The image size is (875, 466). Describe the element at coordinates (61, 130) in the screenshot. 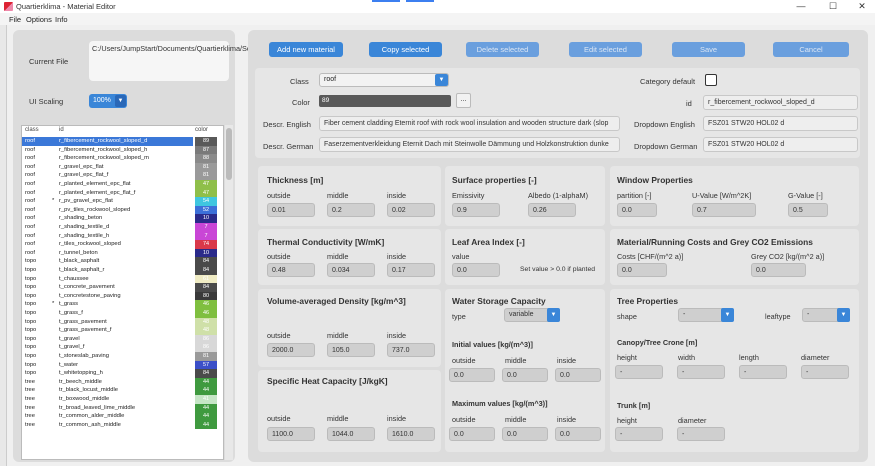

I see `column-header-id: id` at that location.